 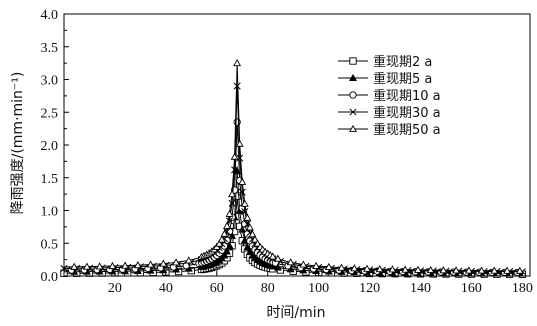 What do you see at coordinates (50, 113) in the screenshot?
I see `y-tick-label: 2.5` at bounding box center [50, 113].